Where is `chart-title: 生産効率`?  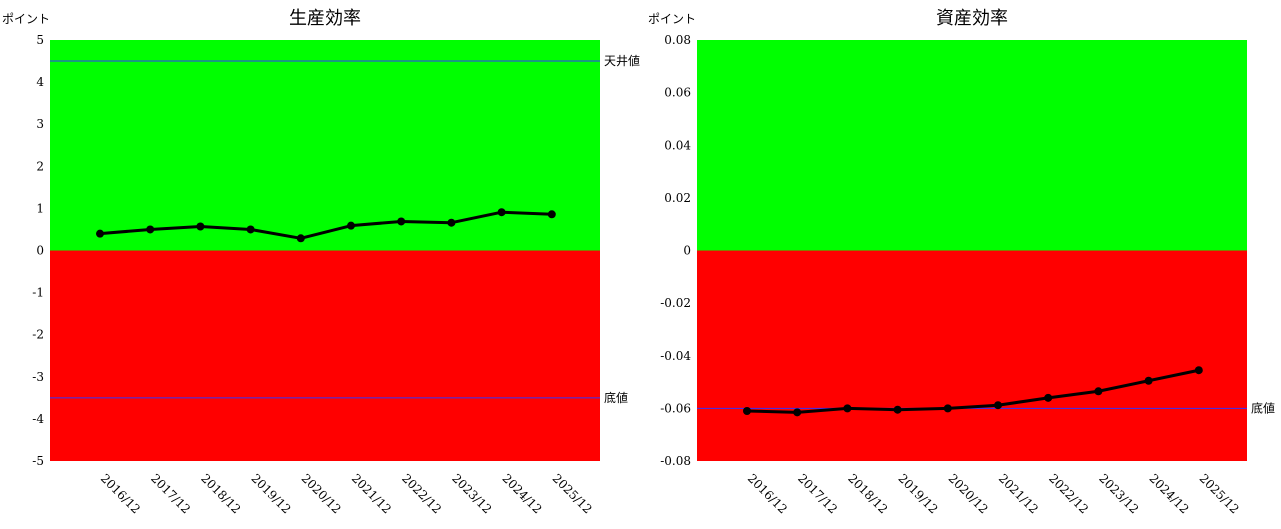
chart-title: 生産効率 is located at coordinates (325, 18).